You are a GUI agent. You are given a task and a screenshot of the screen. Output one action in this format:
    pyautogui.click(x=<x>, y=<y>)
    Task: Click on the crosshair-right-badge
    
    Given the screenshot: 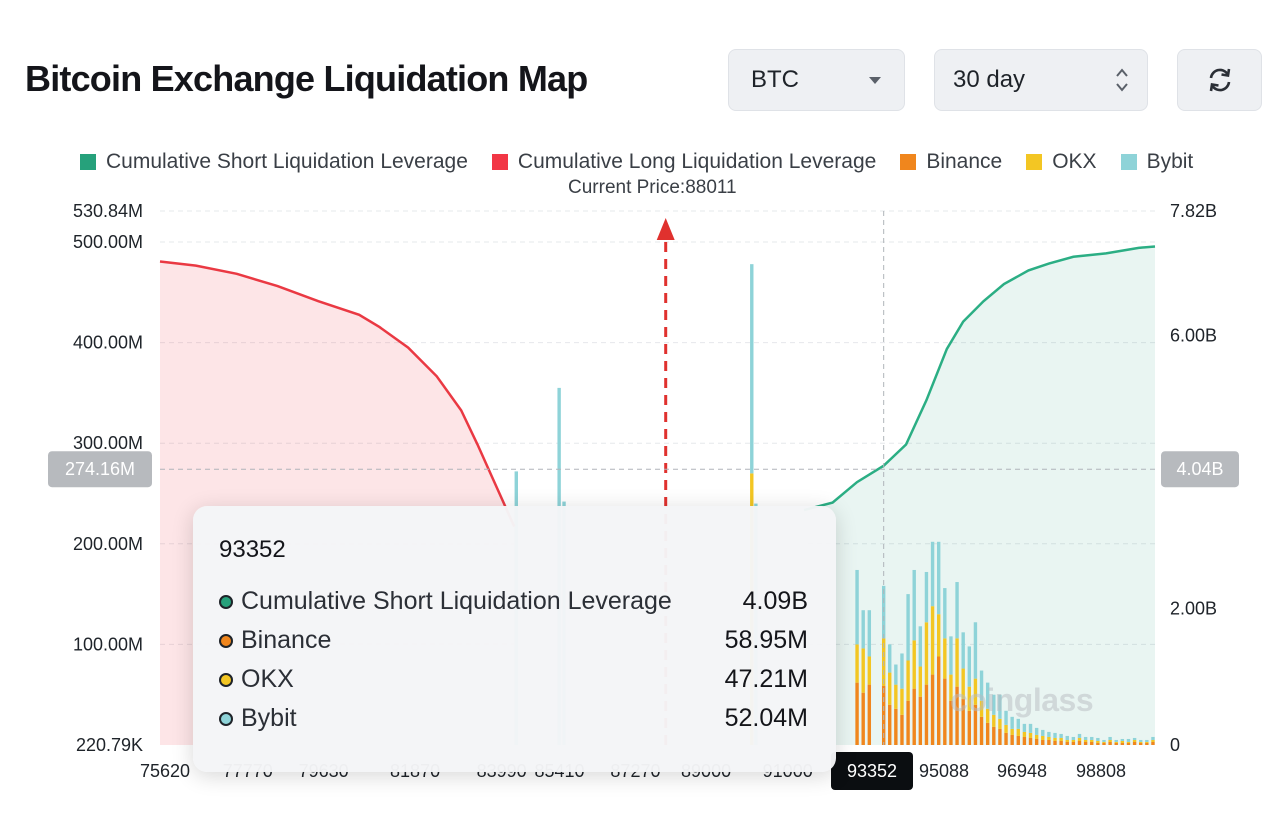 What is the action you would take?
    pyautogui.click(x=1200, y=469)
    